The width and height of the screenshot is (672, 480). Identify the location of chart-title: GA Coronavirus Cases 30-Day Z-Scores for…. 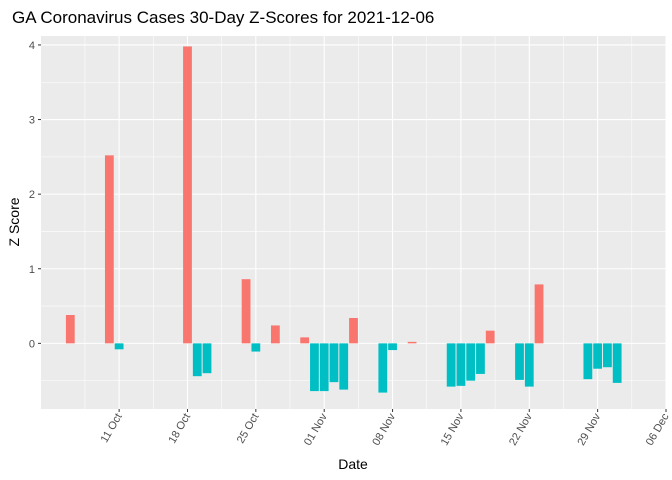
(223, 17).